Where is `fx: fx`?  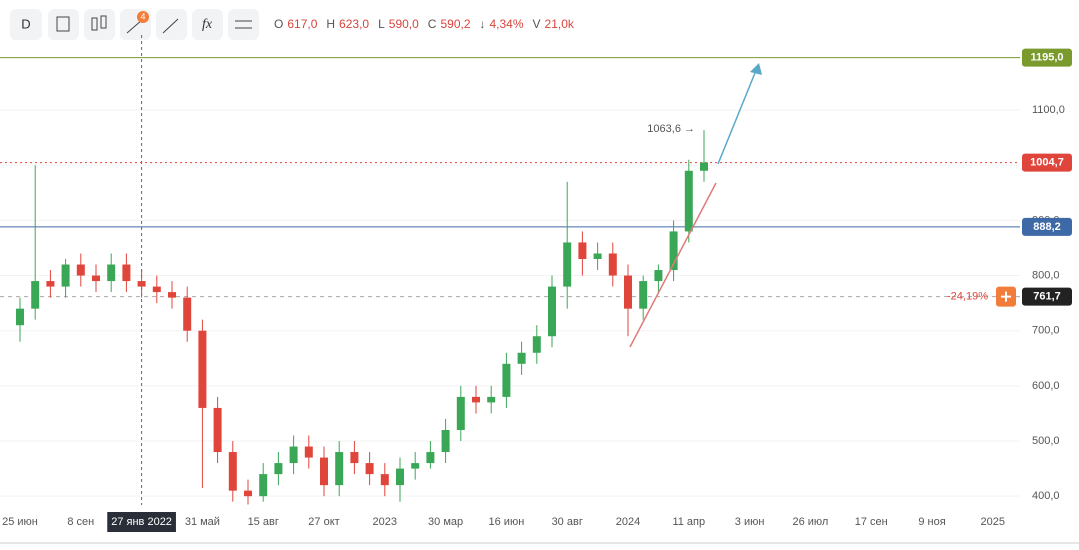 fx: fx is located at coordinates (207, 24).